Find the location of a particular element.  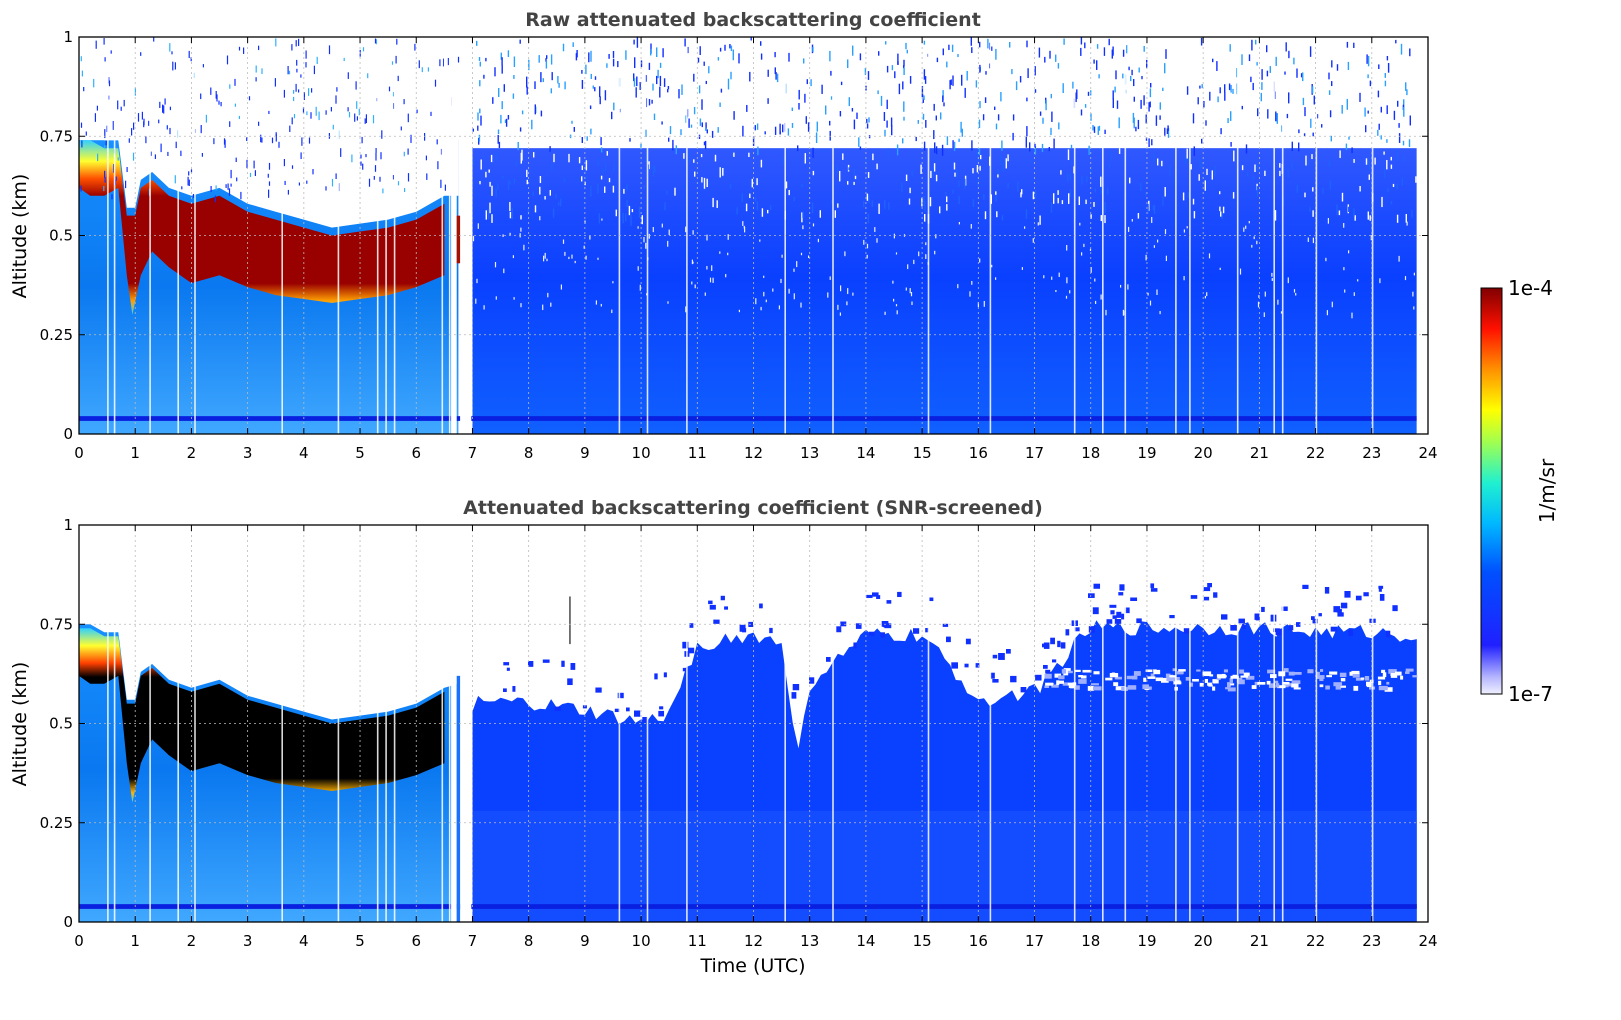

clear-air is located at coordinates (269, 132).